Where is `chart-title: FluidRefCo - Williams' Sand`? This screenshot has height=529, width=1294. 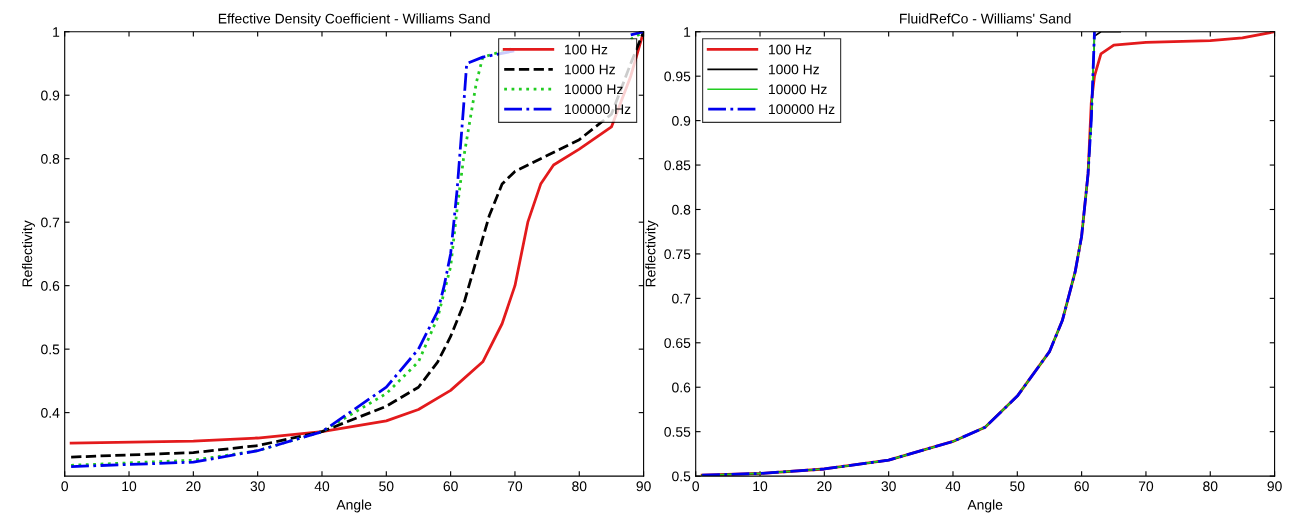
chart-title: FluidRefCo - Williams' Sand is located at coordinates (985, 18).